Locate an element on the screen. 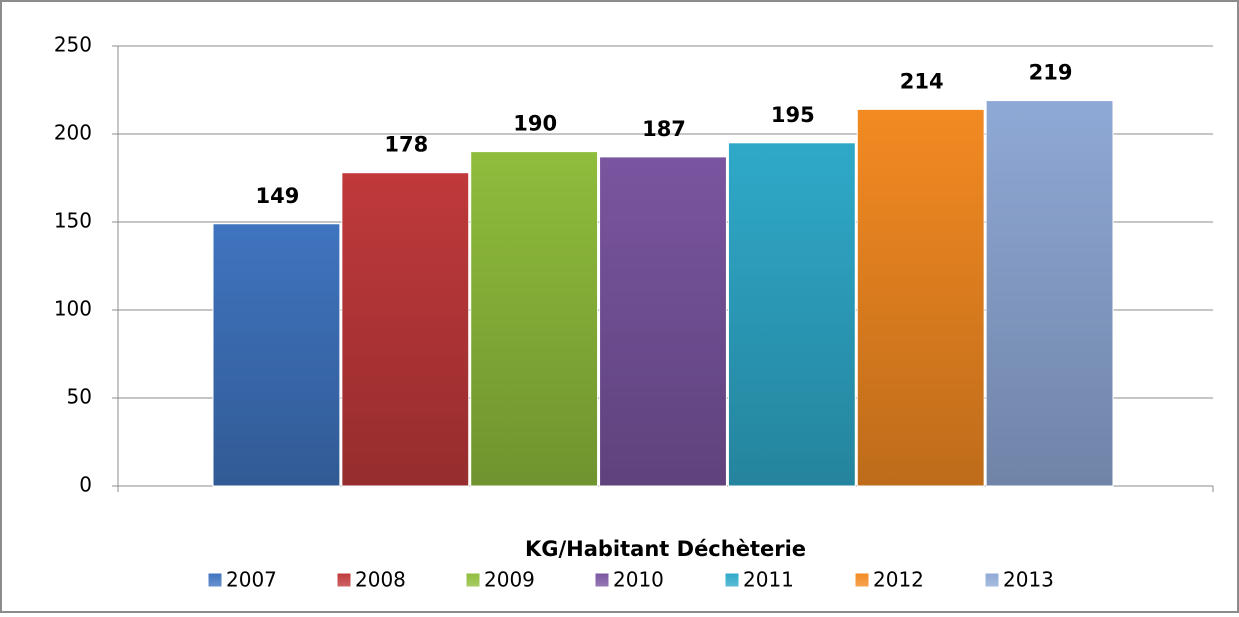 Image resolution: width=1239 pixels, height=617 pixels. value-label: 187 is located at coordinates (664, 129).